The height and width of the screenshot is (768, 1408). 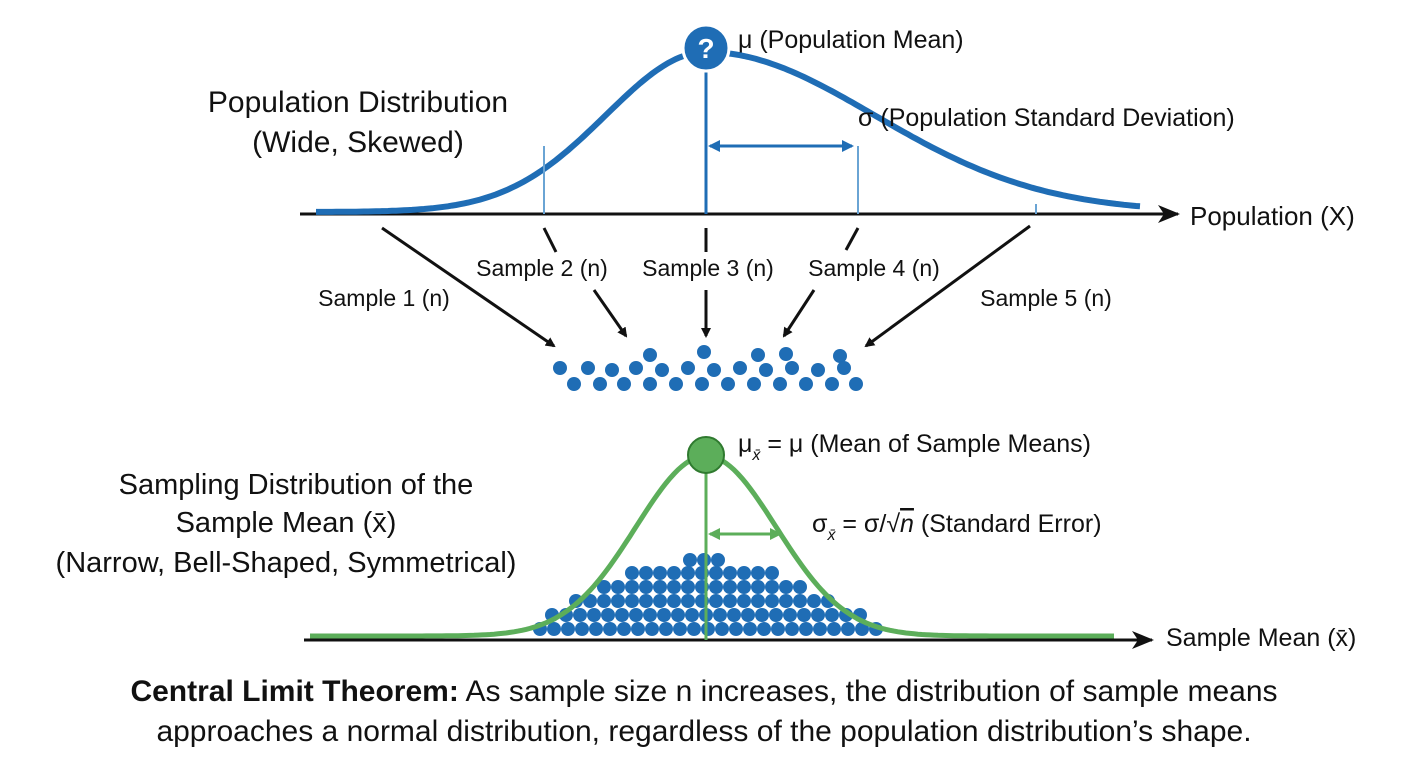 I want to click on sample-2-arrow, so click(x=610, y=313).